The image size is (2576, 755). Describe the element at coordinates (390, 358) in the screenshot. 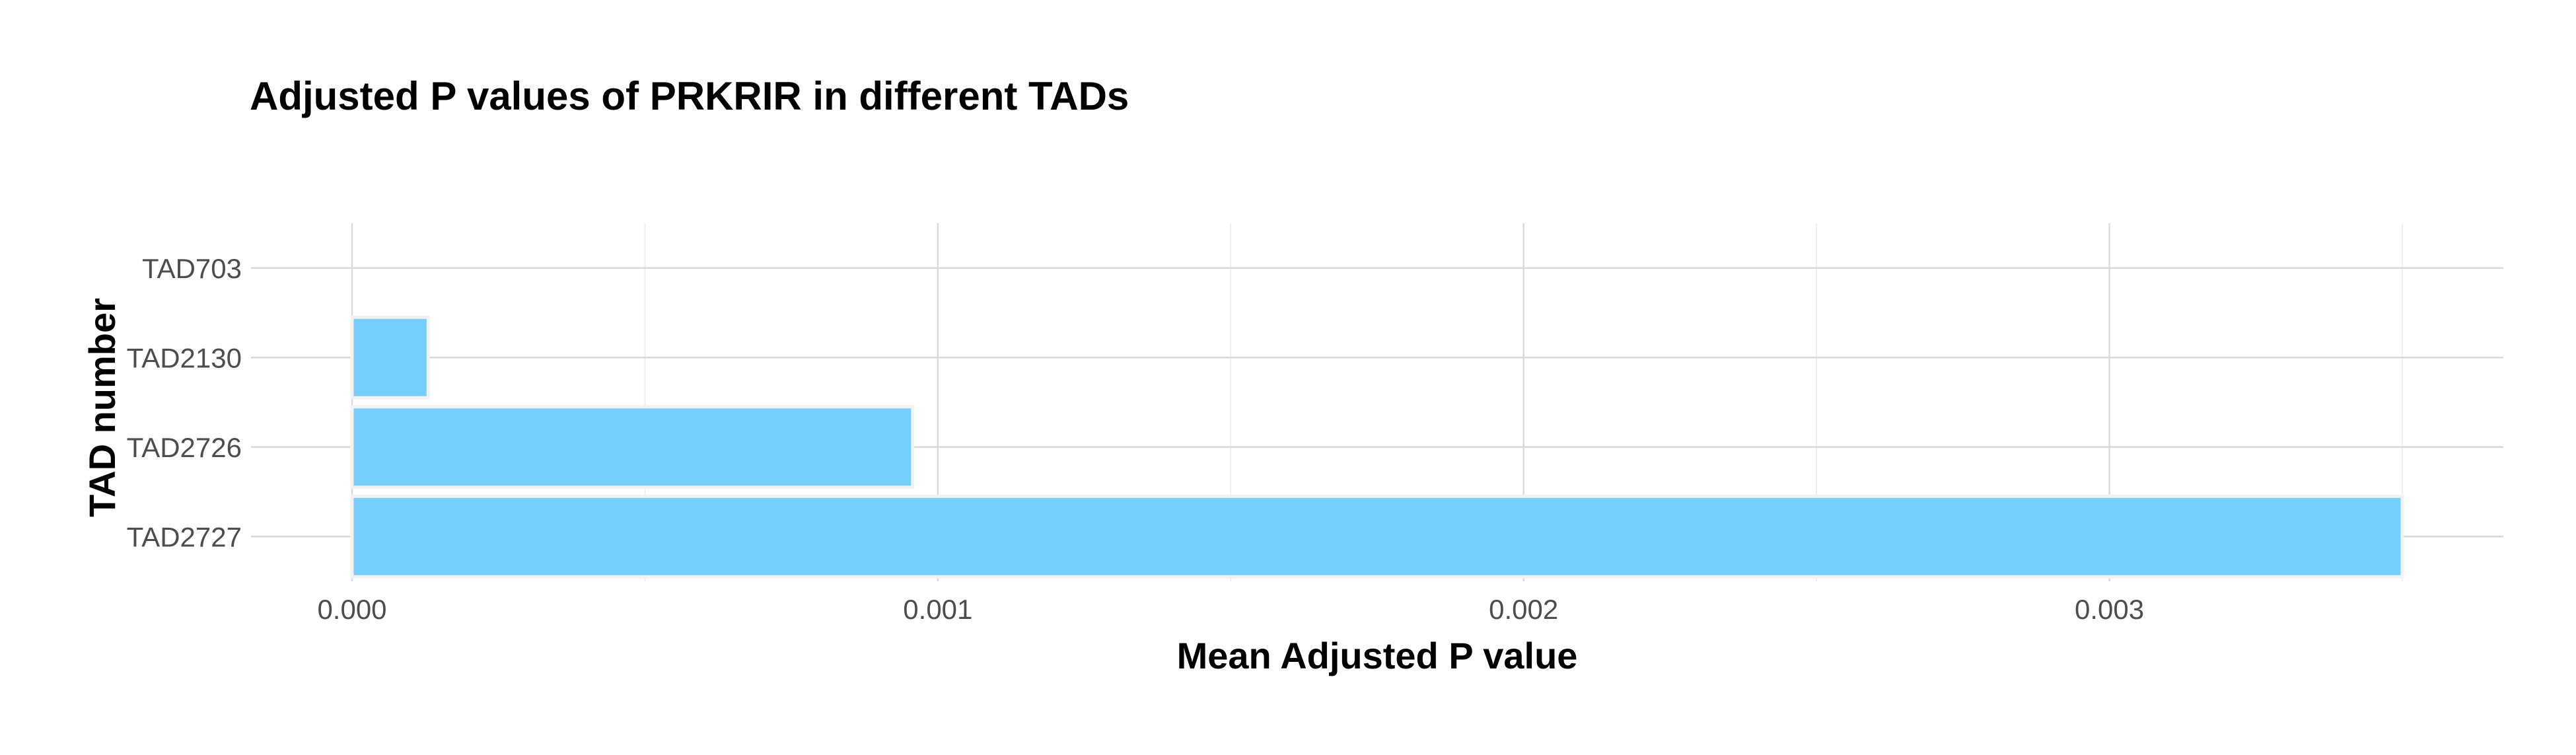

I see `bar-tad2130` at that location.